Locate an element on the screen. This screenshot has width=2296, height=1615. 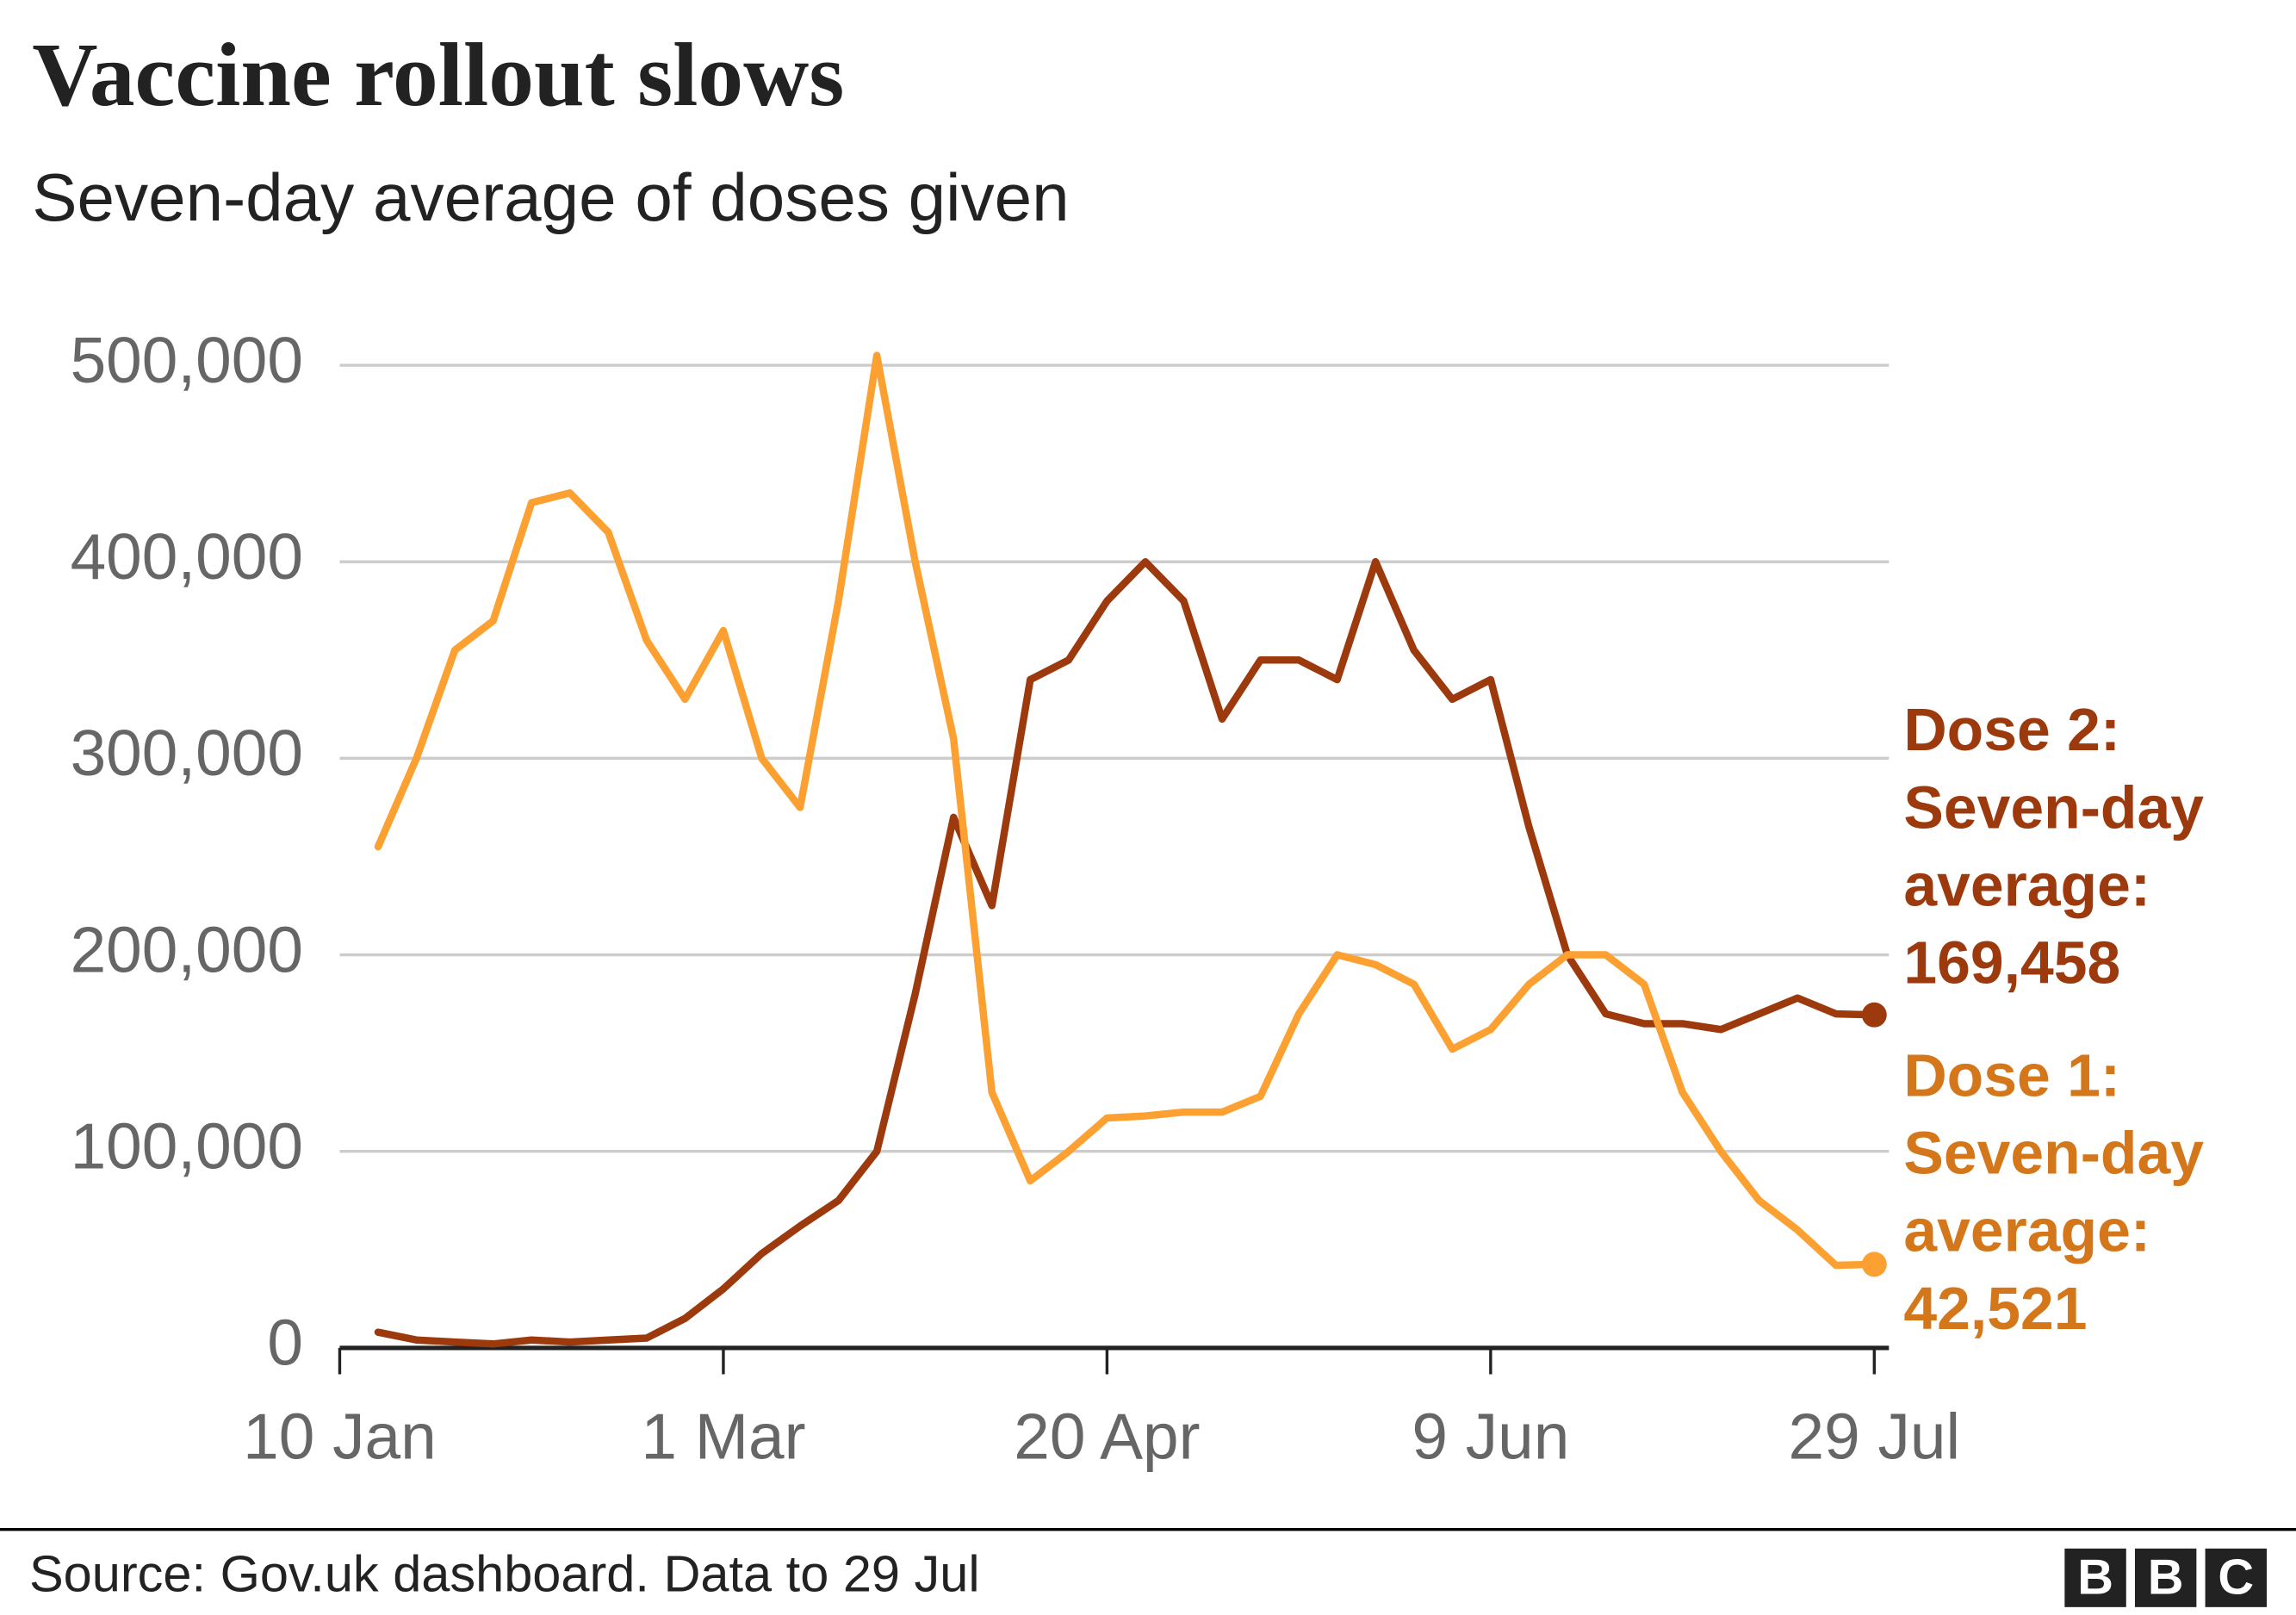
logo-letter: C is located at coordinates (2236, 1578).